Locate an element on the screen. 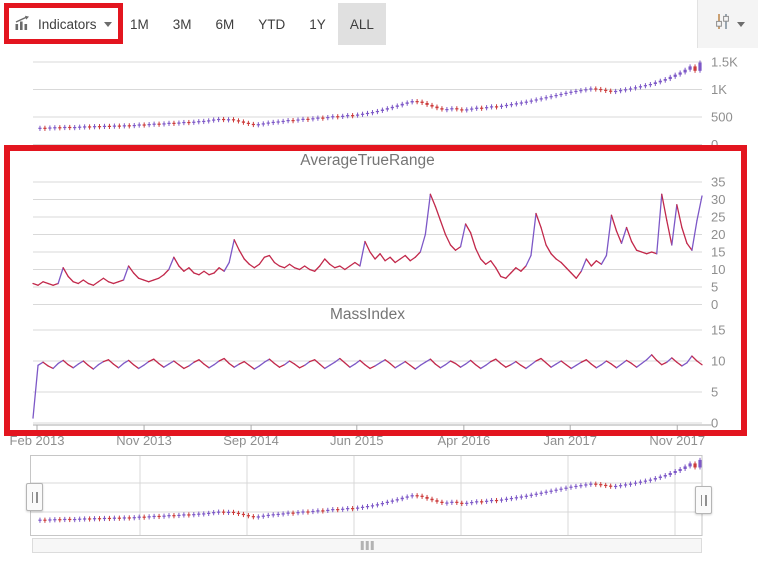 The width and height of the screenshot is (758, 563). y-axis-tick-label: 20 is located at coordinates (718, 234).